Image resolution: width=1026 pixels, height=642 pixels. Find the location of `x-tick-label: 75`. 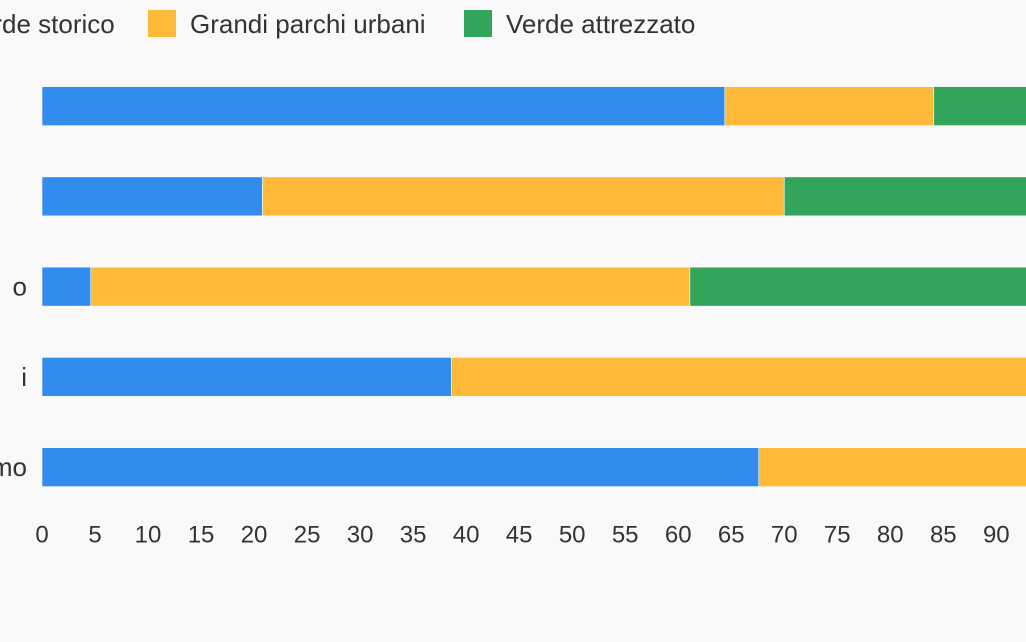

x-tick-label: 75 is located at coordinates (837, 534).